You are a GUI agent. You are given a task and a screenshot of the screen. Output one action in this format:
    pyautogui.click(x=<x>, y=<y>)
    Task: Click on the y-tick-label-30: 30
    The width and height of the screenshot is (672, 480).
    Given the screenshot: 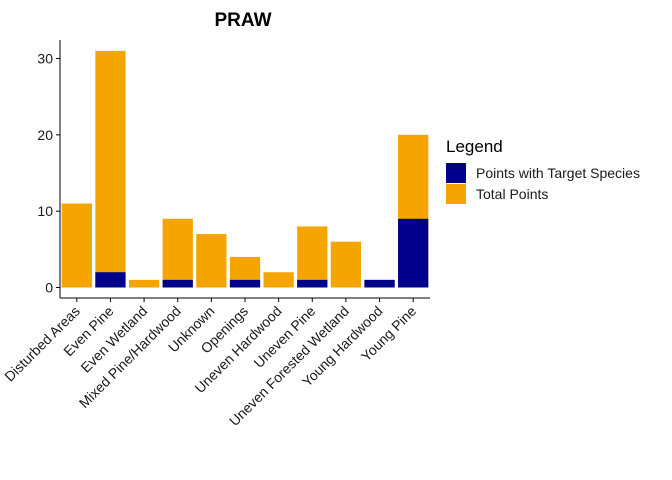 What is the action you would take?
    pyautogui.click(x=45, y=59)
    